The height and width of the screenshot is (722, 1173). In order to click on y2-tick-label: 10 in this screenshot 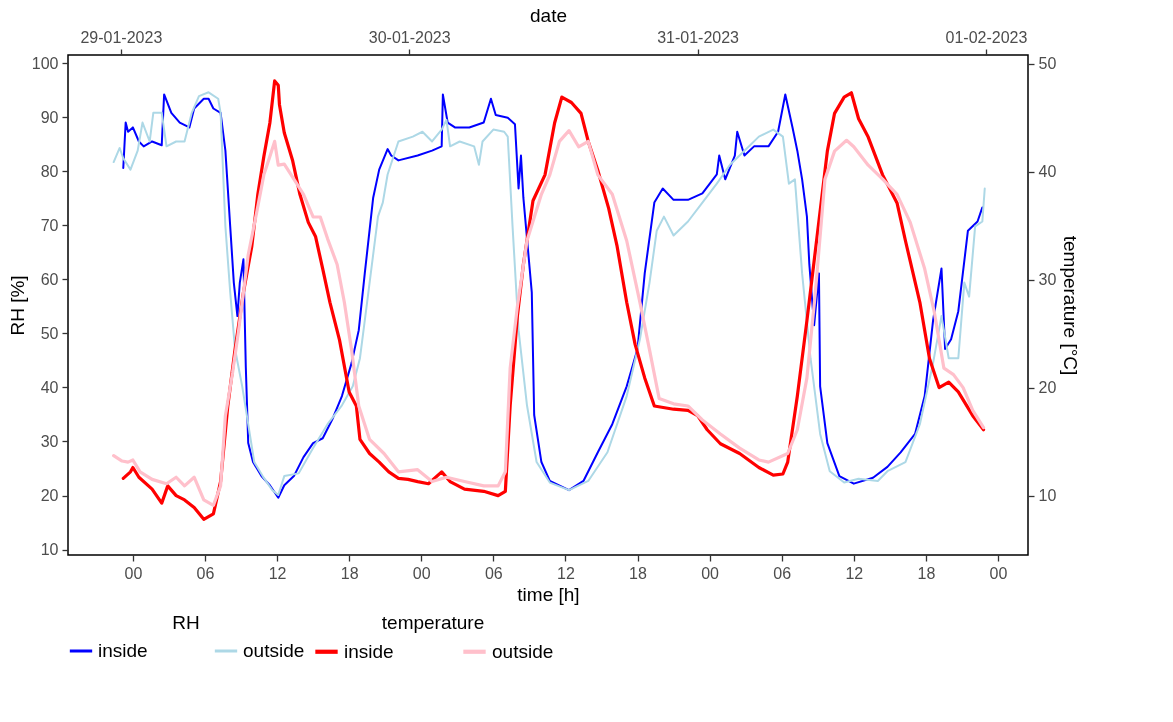, I will do `click(1047, 496)`.